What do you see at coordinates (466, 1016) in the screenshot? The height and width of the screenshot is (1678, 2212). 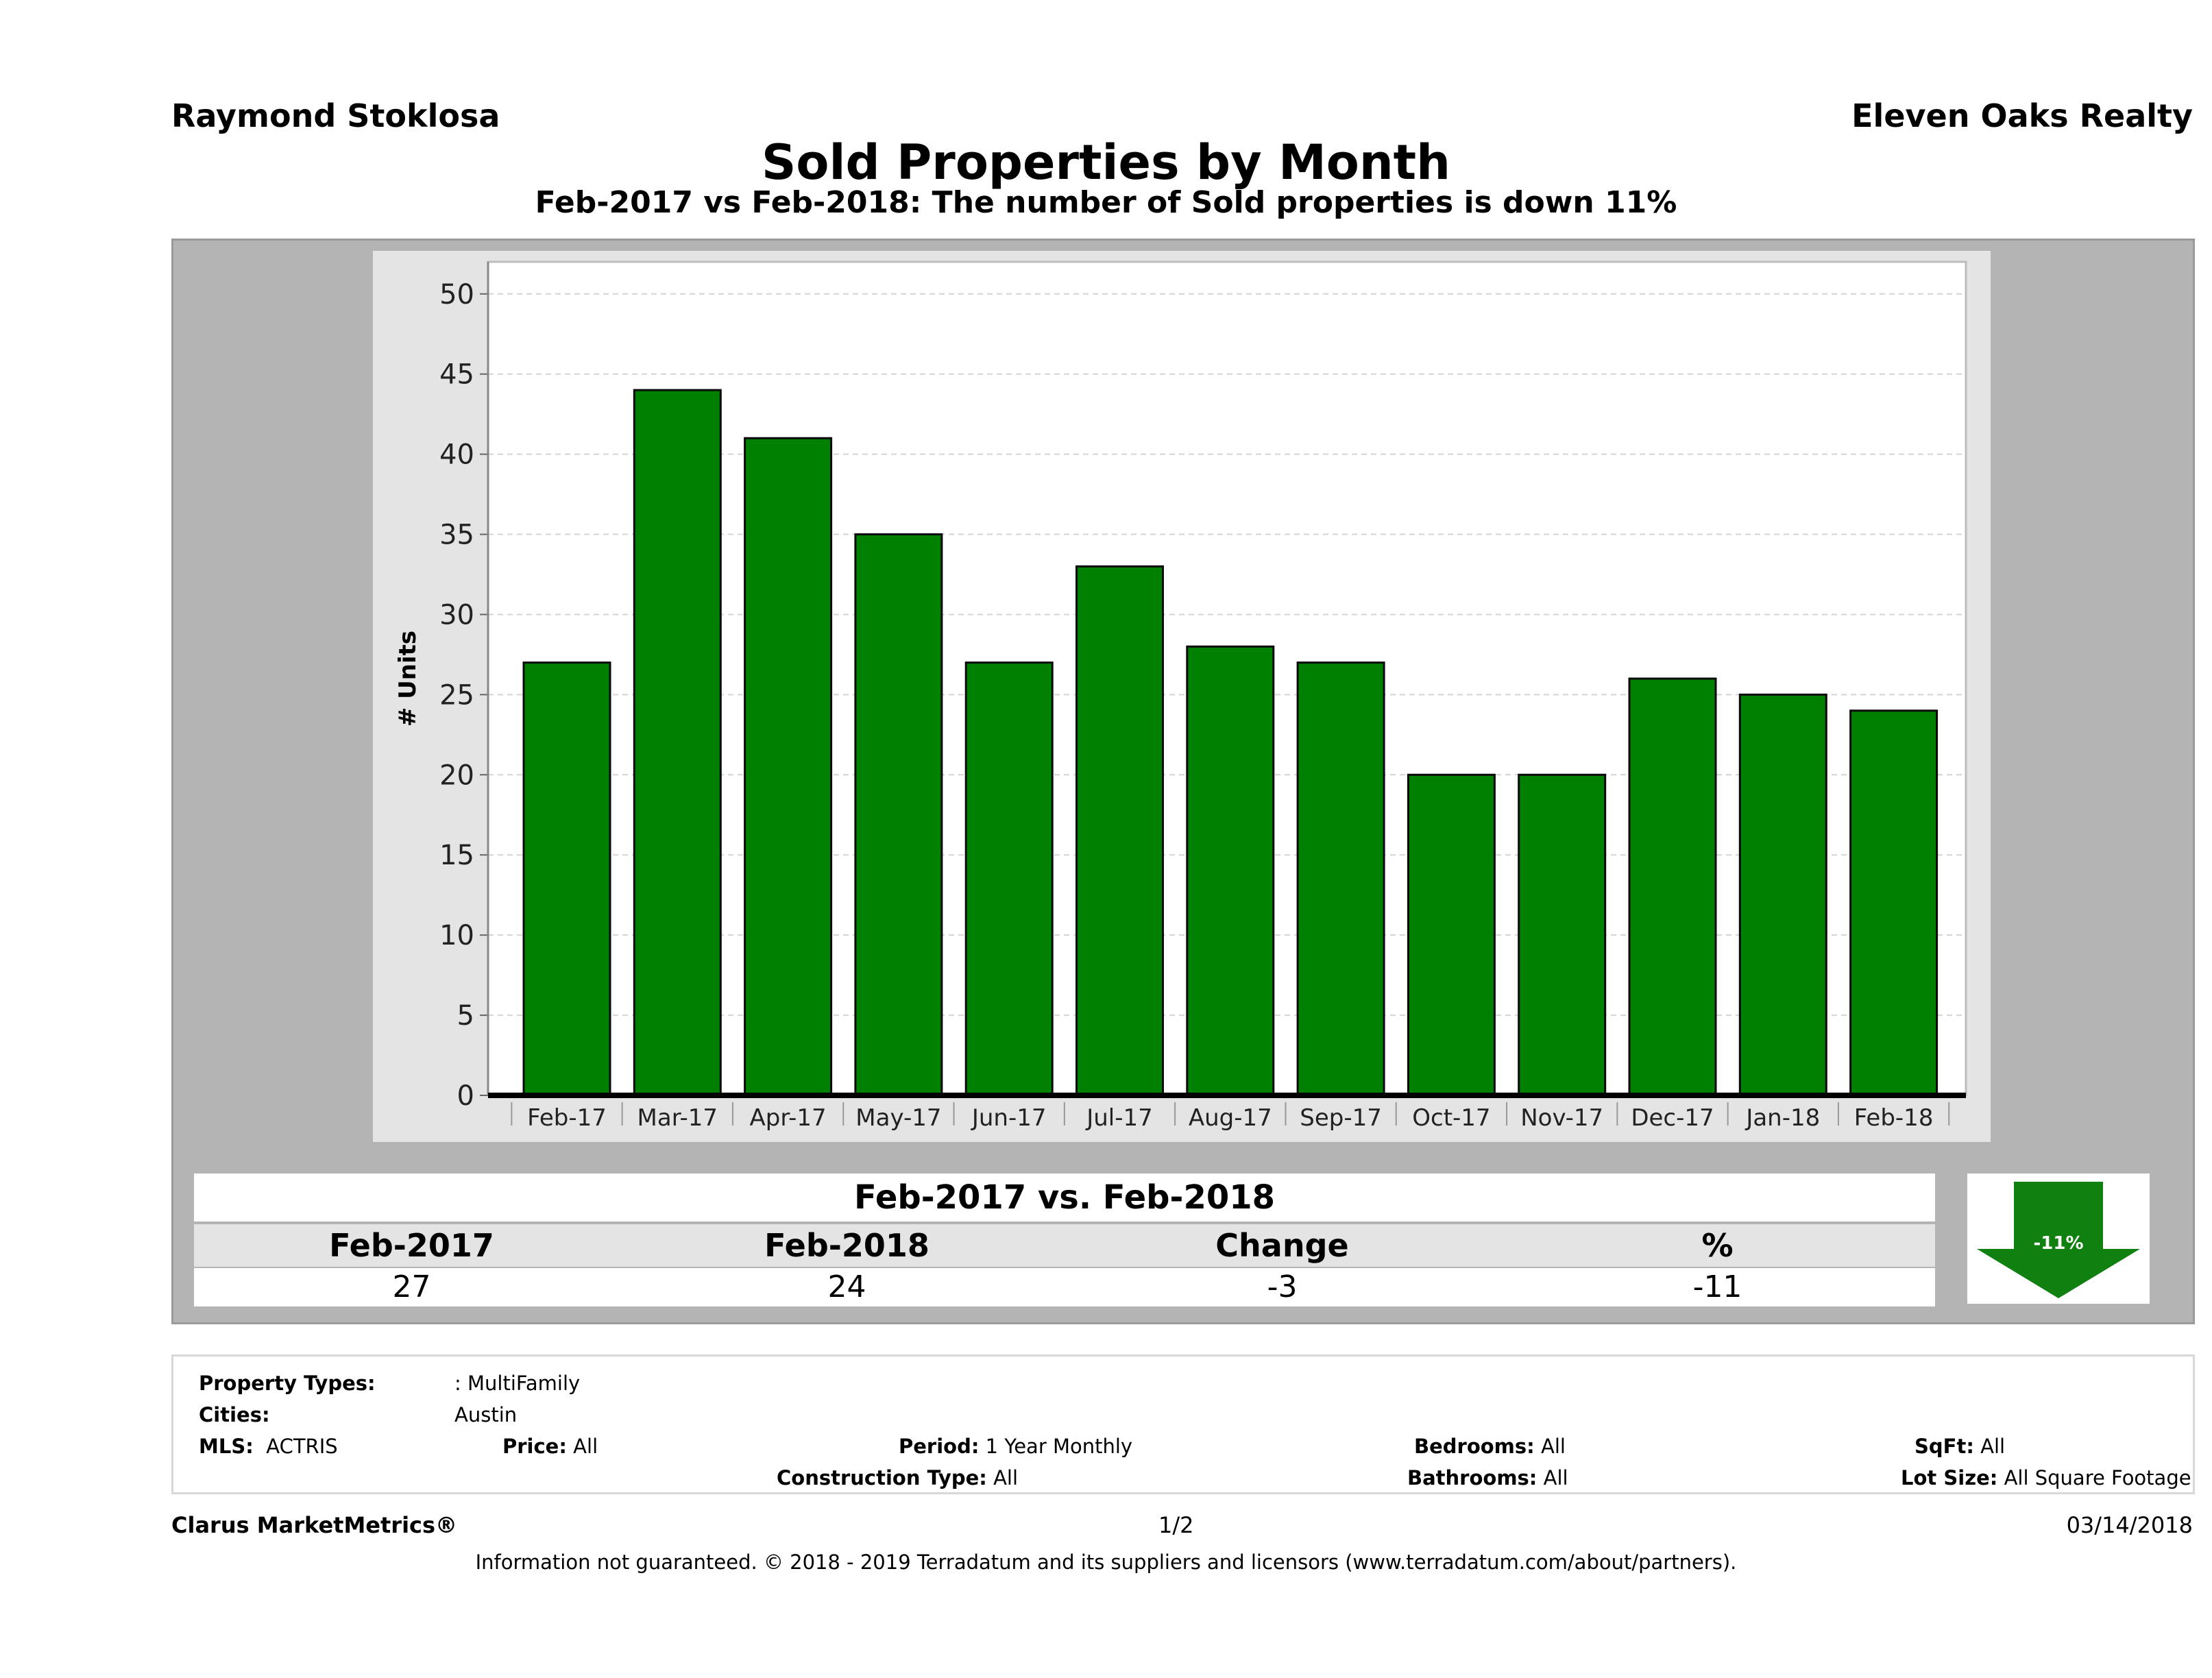 I see `y-tick-label: 5` at bounding box center [466, 1016].